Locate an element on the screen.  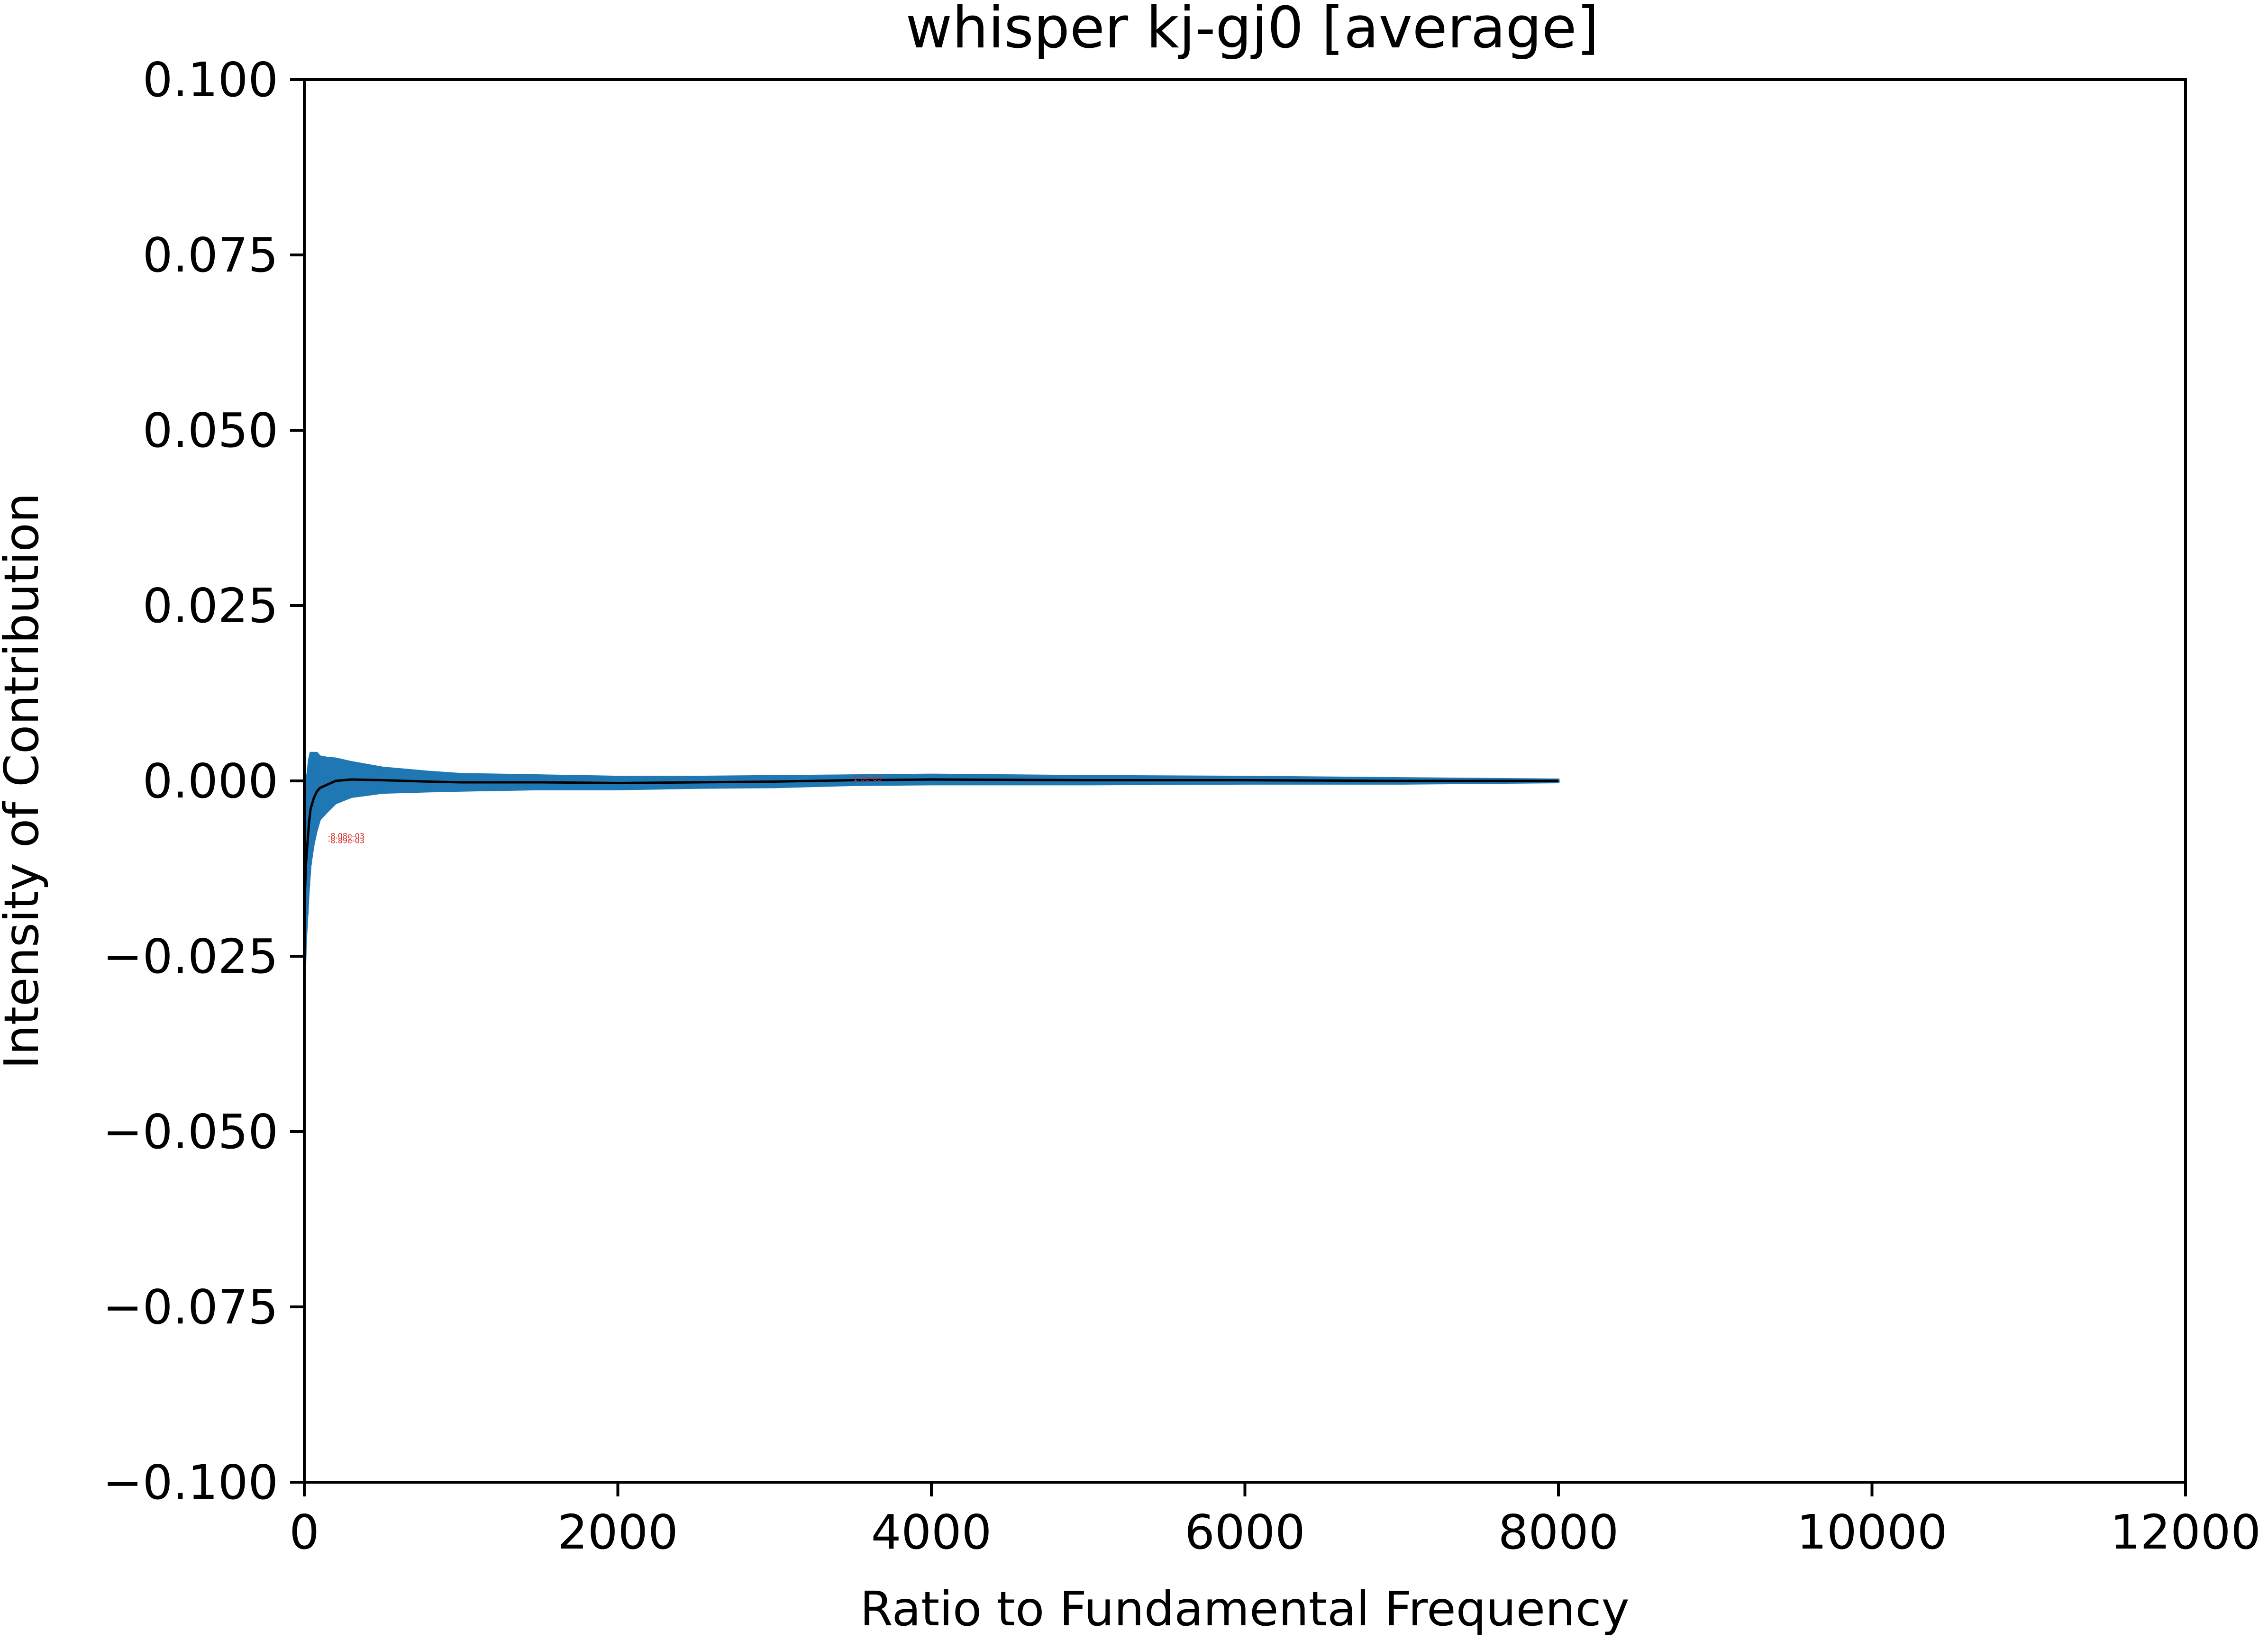
x-tick-label: 12000 is located at coordinates (2186, 1532).